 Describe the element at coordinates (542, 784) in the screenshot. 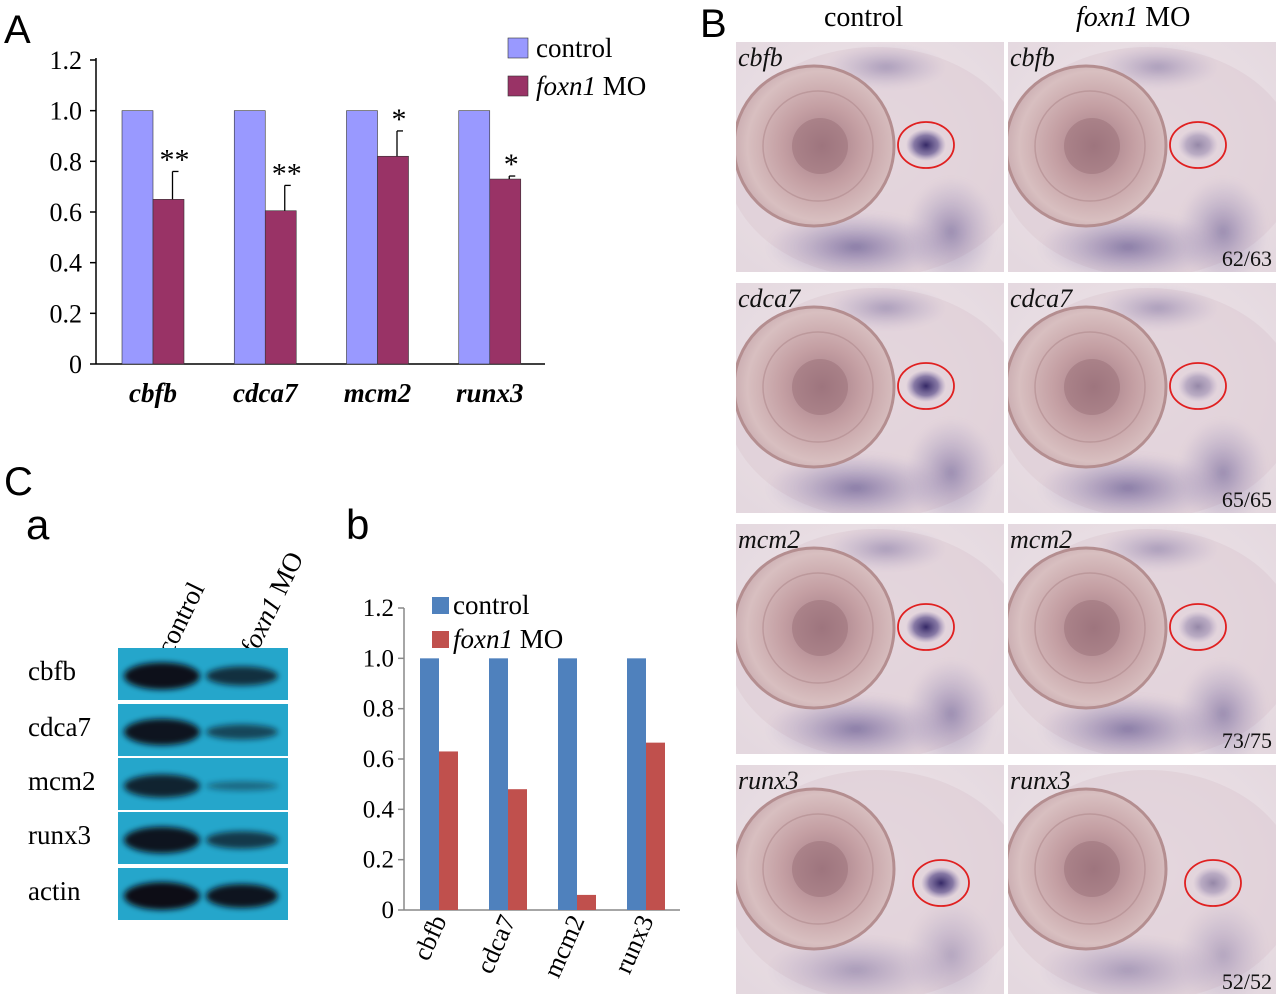

I see `chart-c-b-bars` at that location.